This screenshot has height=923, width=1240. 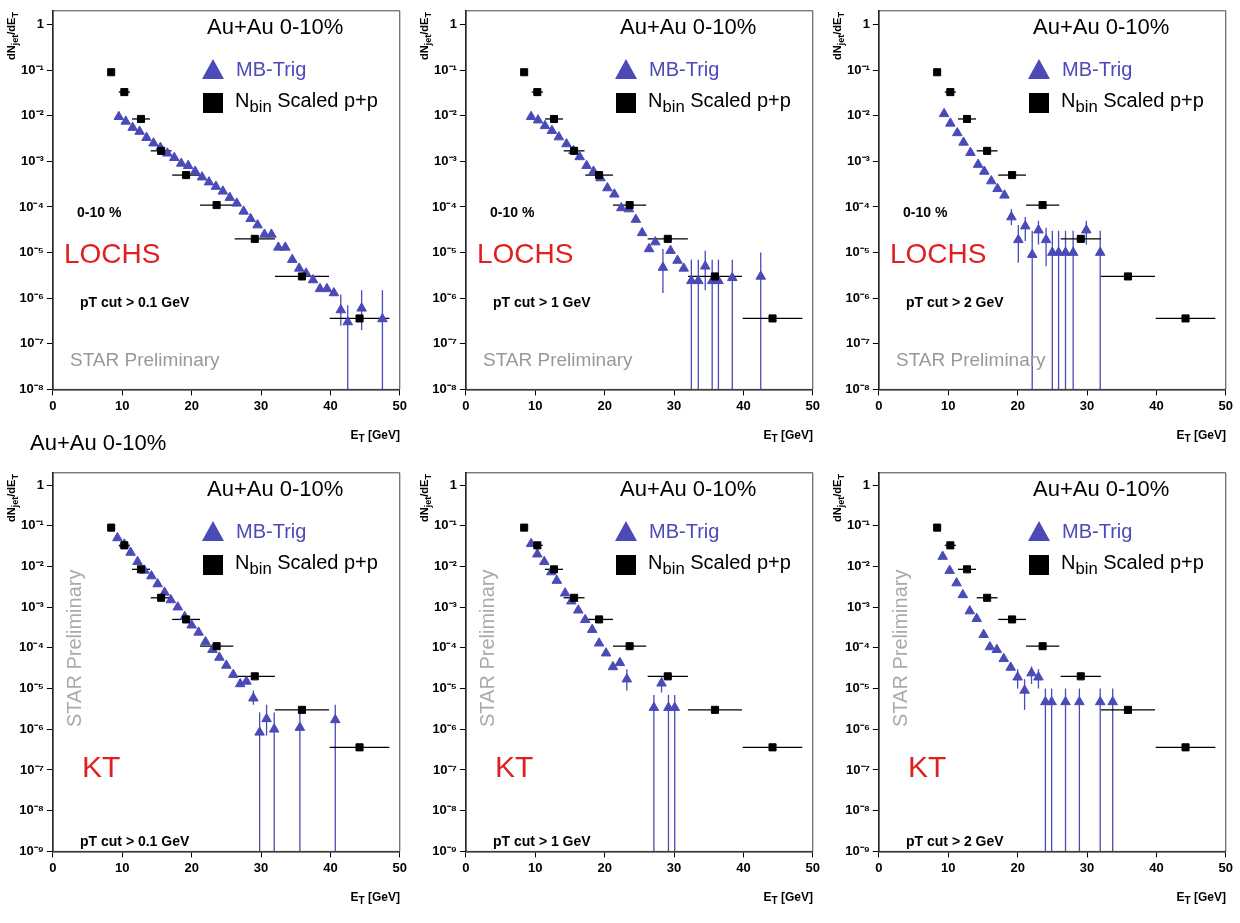 What do you see at coordinates (98, 442) in the screenshot?
I see `text: Au+Au 0-10%` at bounding box center [98, 442].